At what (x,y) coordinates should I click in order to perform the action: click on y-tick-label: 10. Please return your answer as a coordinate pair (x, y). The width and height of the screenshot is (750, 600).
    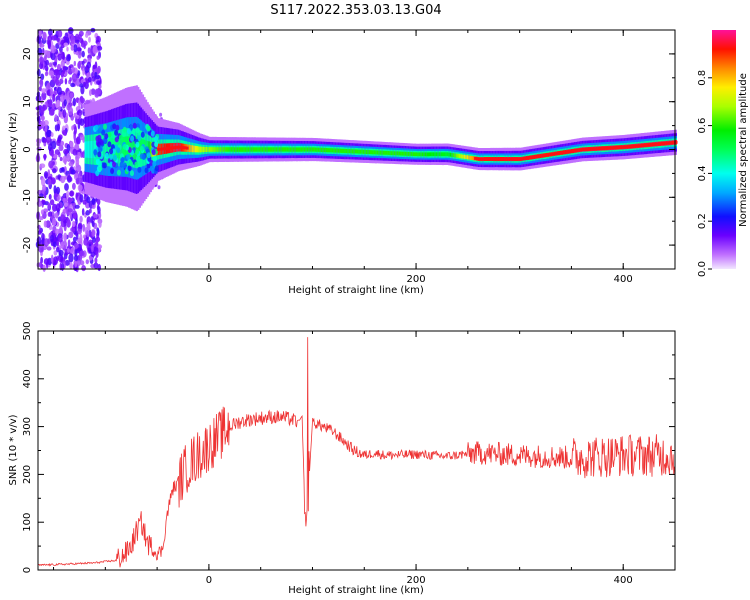
    Looking at the image, I should click on (27, 101).